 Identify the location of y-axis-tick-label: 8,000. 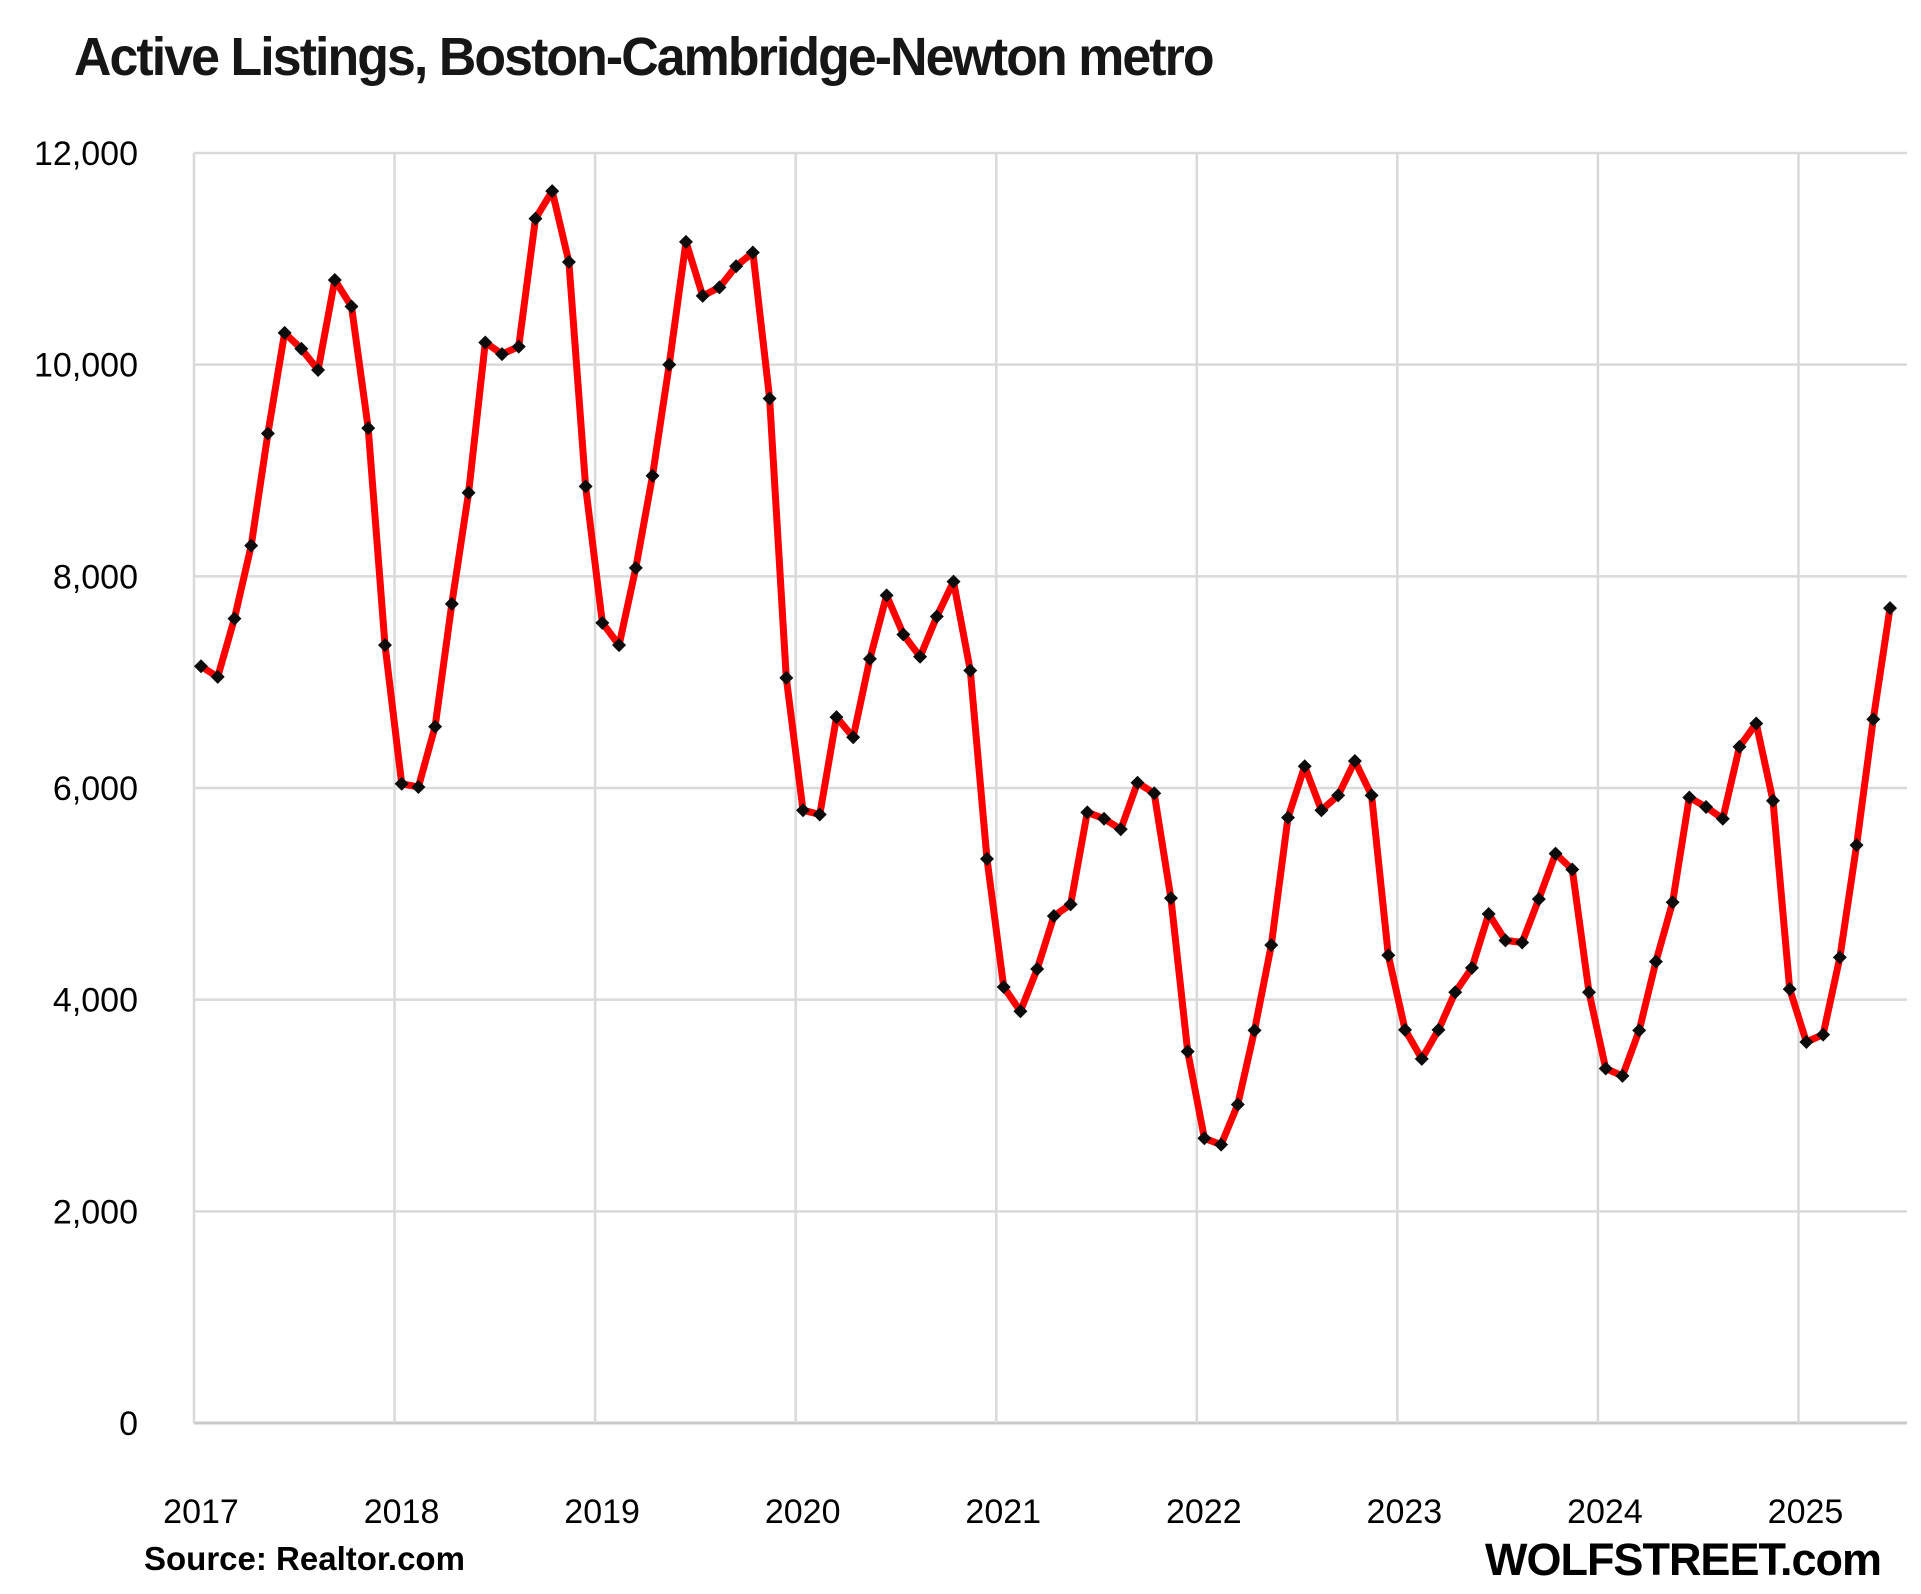
(95, 577).